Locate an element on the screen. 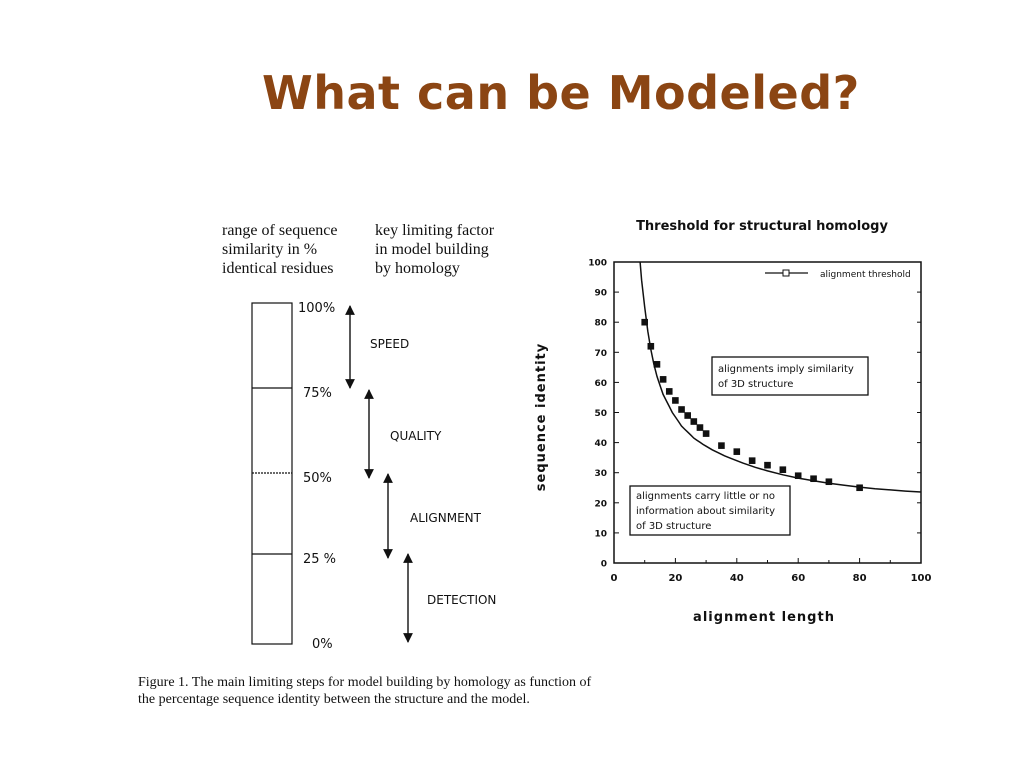 The width and height of the screenshot is (1024, 768). level-label: 75% is located at coordinates (317, 393).